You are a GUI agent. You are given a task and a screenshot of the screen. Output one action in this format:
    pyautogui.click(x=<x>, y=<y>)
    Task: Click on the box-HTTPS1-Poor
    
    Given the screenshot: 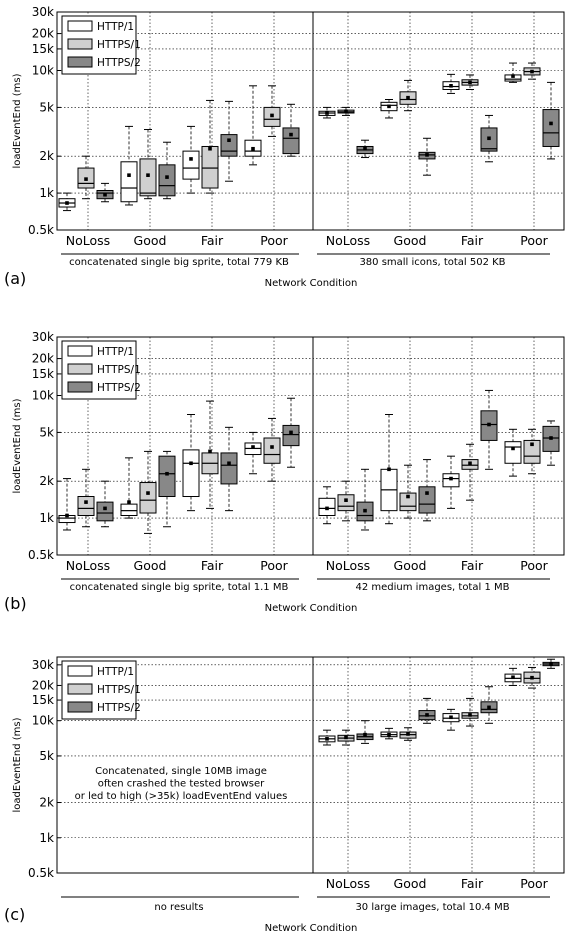 What is the action you would take?
    pyautogui.click(x=532, y=451)
    